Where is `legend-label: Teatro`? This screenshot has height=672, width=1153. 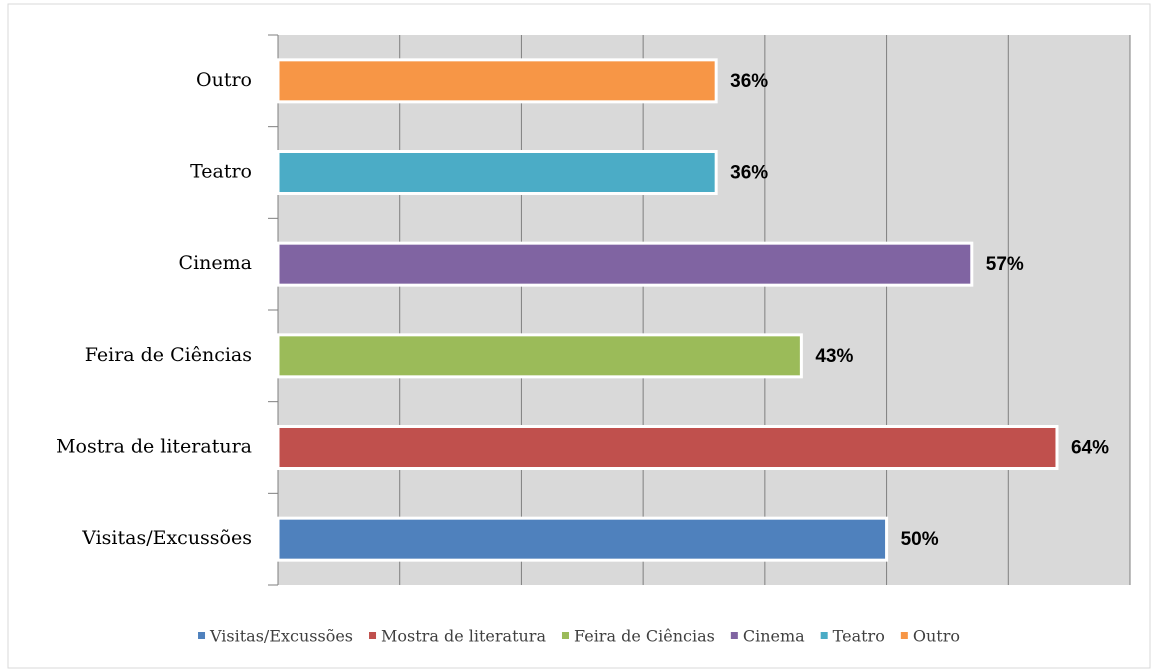 legend-label: Teatro is located at coordinates (859, 636).